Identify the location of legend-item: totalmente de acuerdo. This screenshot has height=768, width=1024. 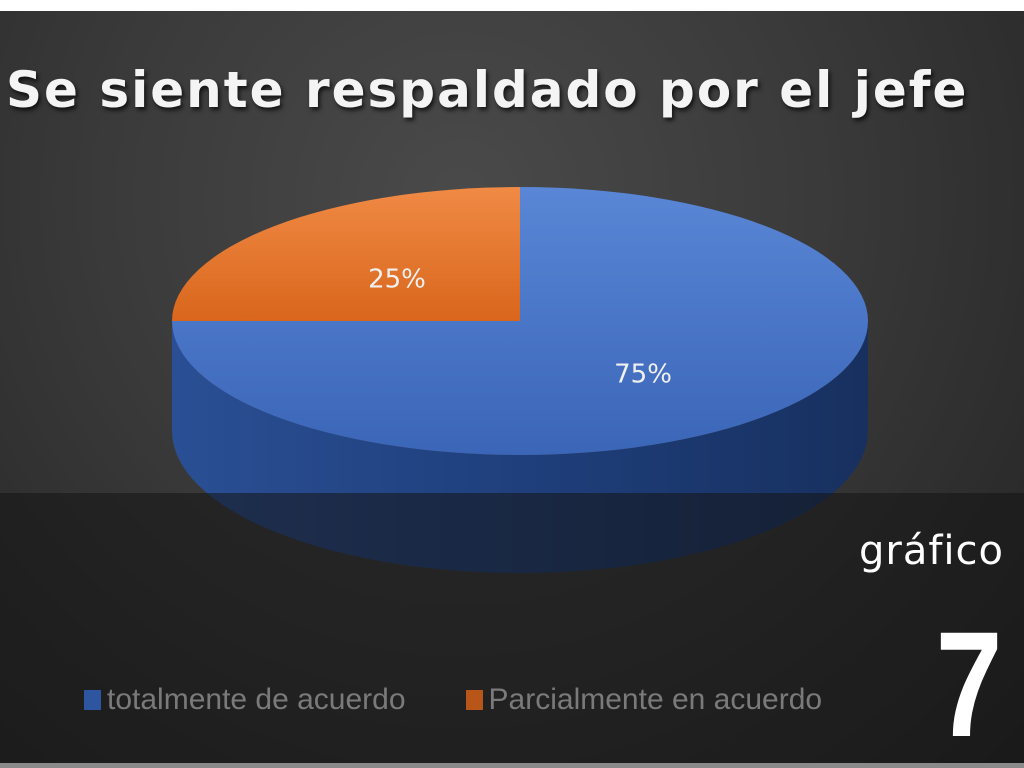
(245, 700).